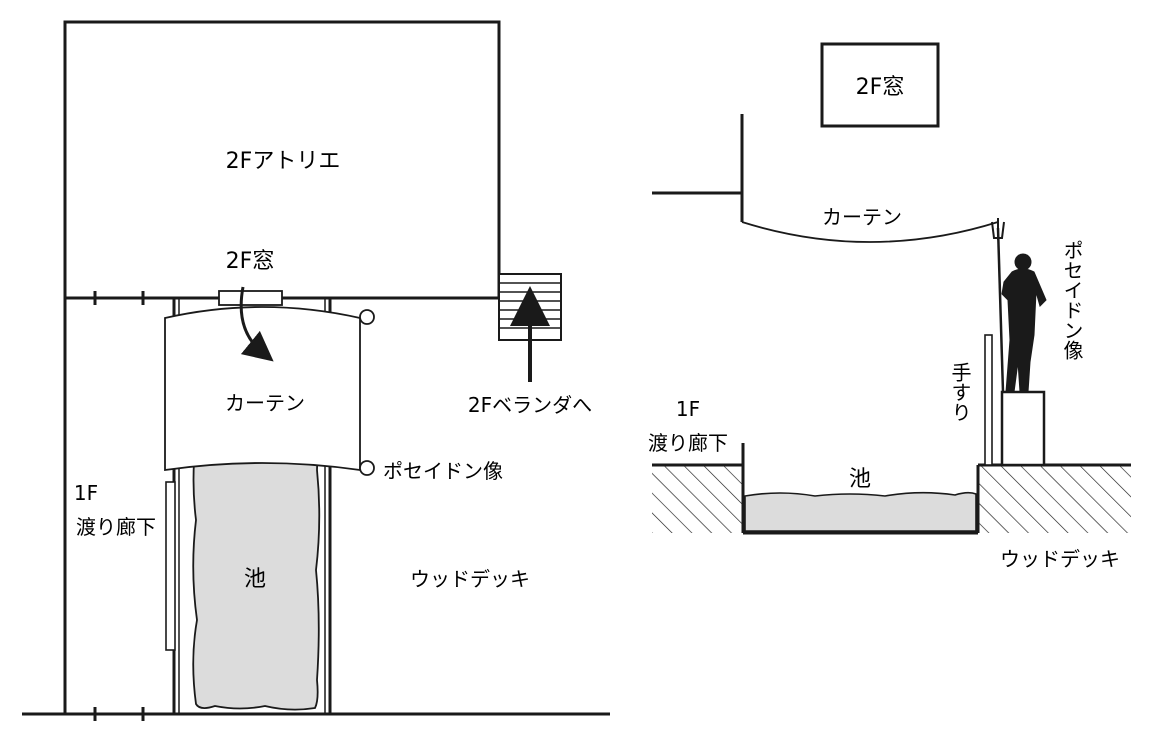 This screenshot has height=748, width=1154. I want to click on section-window, so click(880, 85).